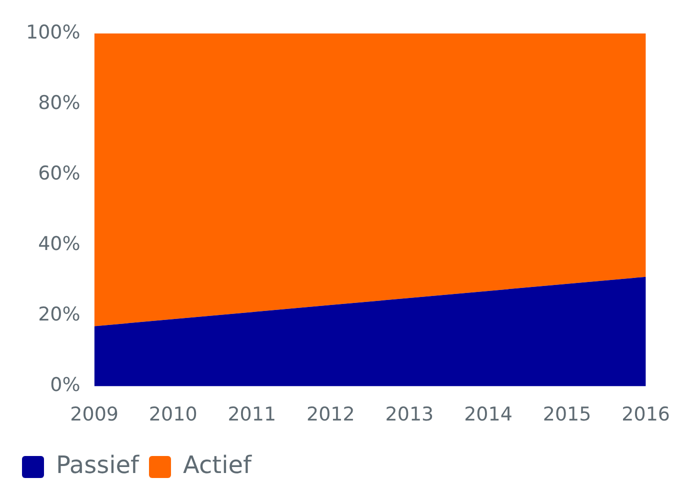  I want to click on y-tick-label: 0%, so click(65, 385).